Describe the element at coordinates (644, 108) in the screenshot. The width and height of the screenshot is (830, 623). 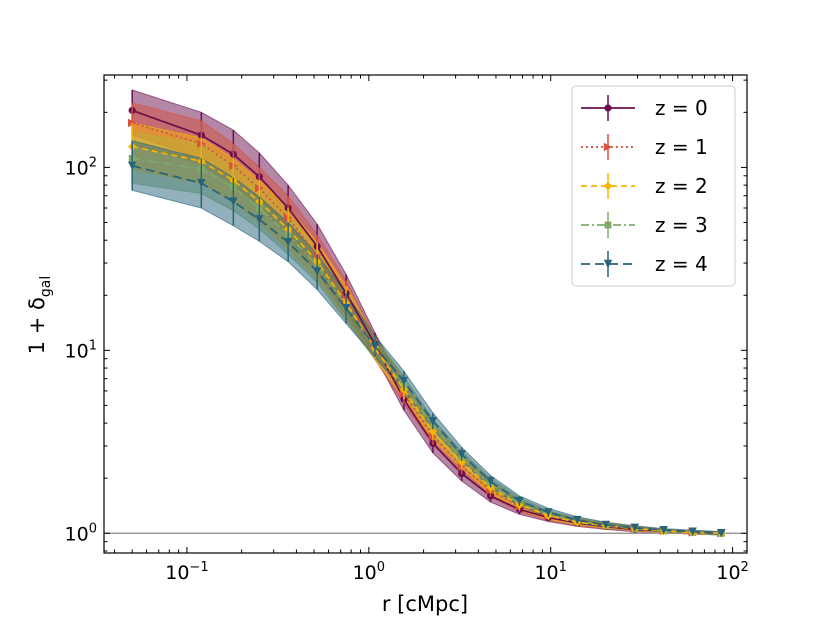
I see `legend-entry-z=0: z = 0` at that location.